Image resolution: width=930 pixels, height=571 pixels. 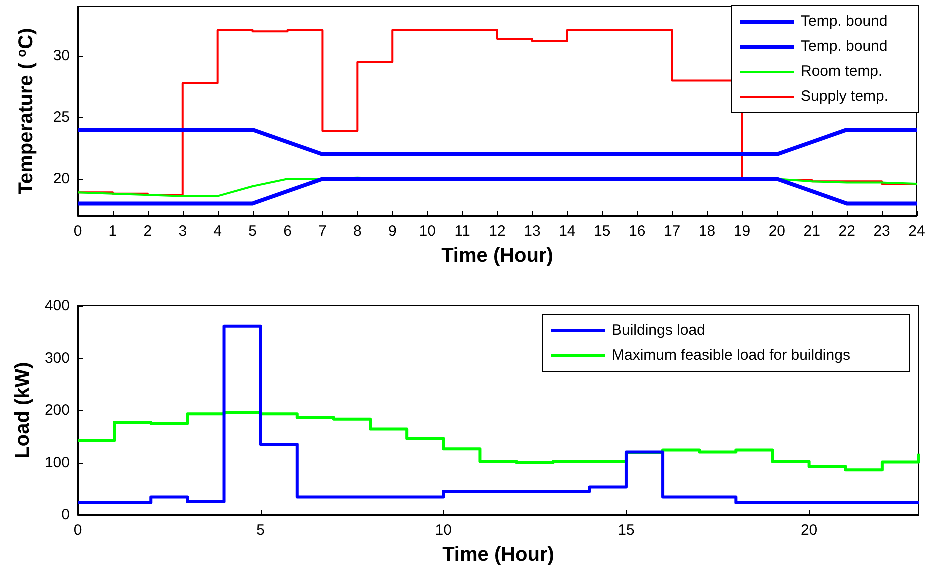 What do you see at coordinates (842, 71) in the screenshot?
I see `legend-label: Room temp.` at bounding box center [842, 71].